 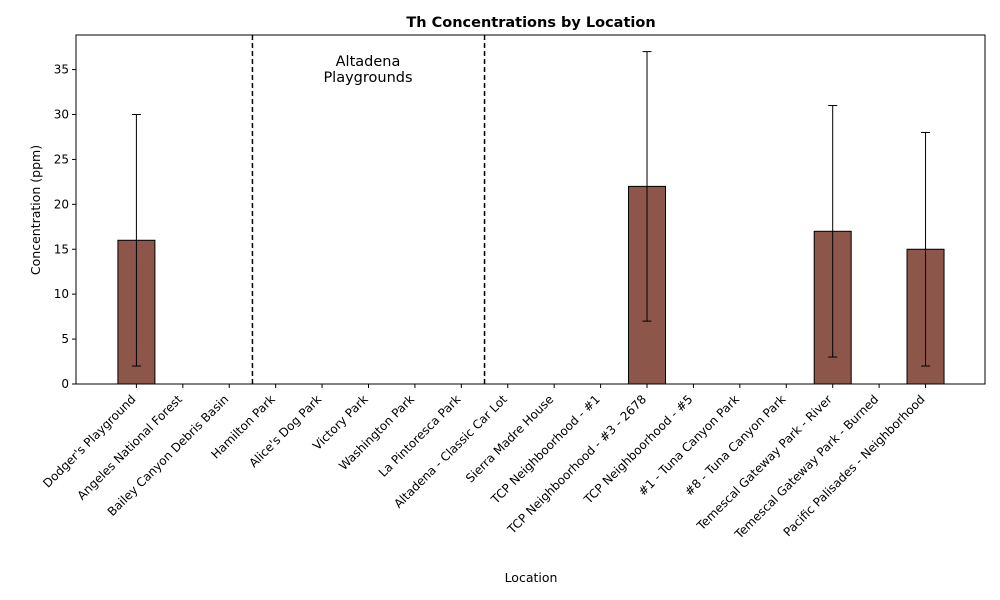 What do you see at coordinates (61, 204) in the screenshot?
I see `y-tick-label: 20` at bounding box center [61, 204].